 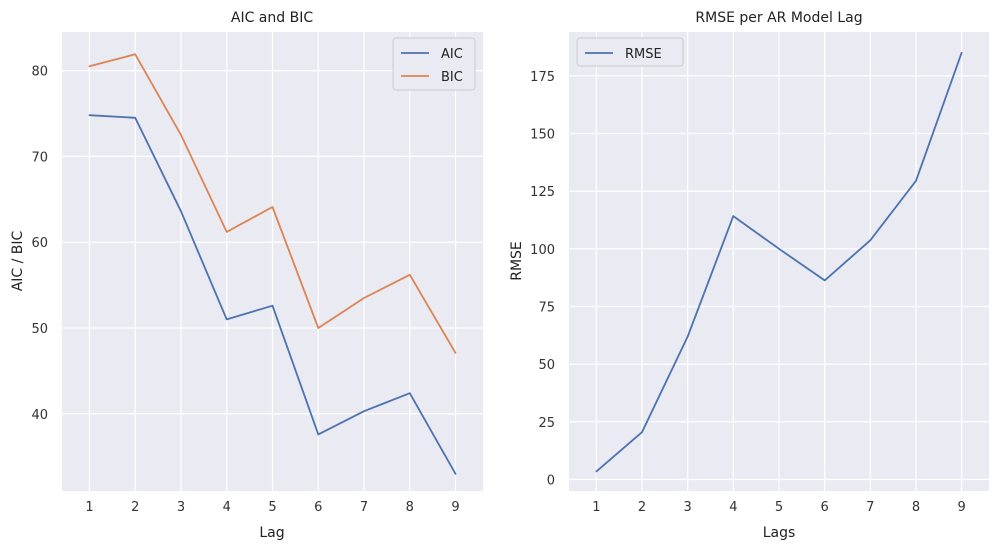 What do you see at coordinates (452, 77) in the screenshot?
I see `legend-label: BIC` at bounding box center [452, 77].